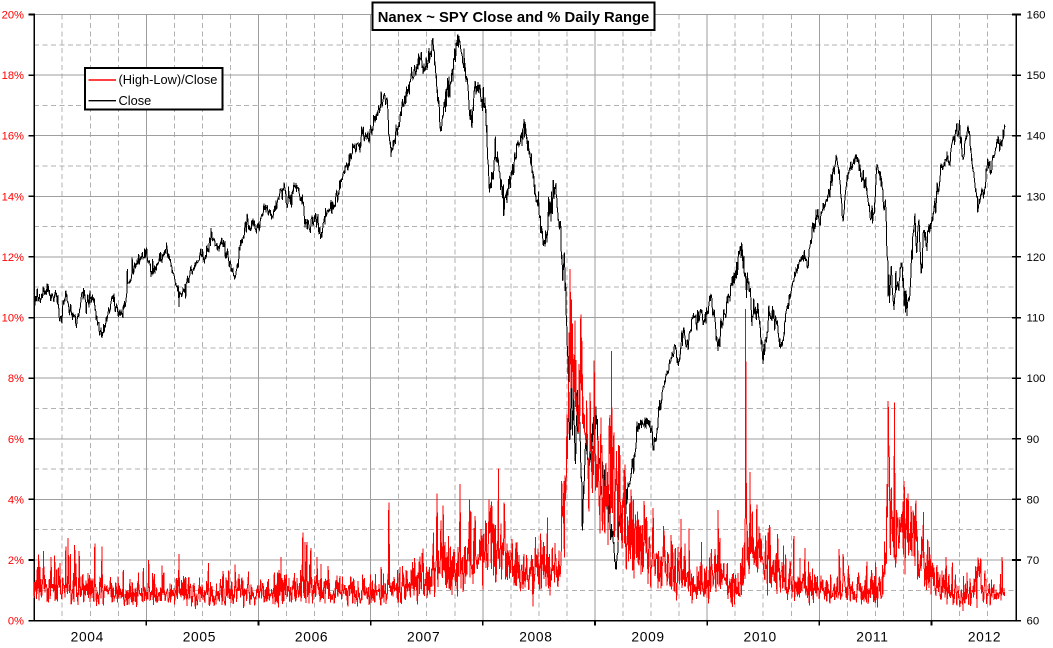  Describe the element at coordinates (1036, 319) in the screenshot. I see `svg-text: 110` at that location.